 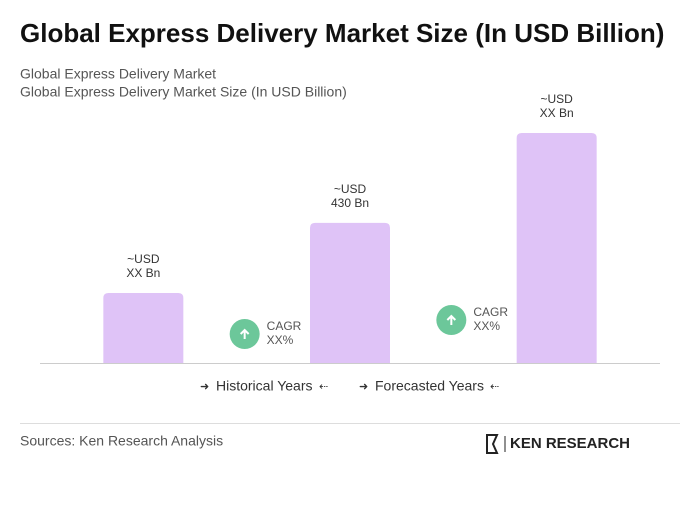 What do you see at coordinates (350, 203) in the screenshot?
I see `value-label: 430 Bn` at bounding box center [350, 203].